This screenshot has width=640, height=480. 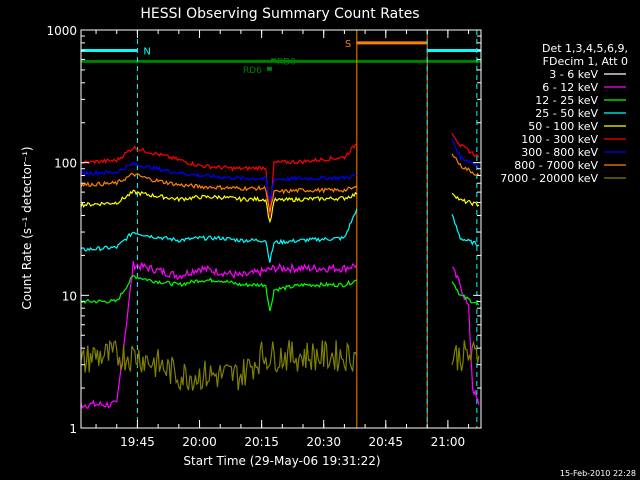 I want to click on legend-entry-label: 25 - 50 keV, so click(x=566, y=113).